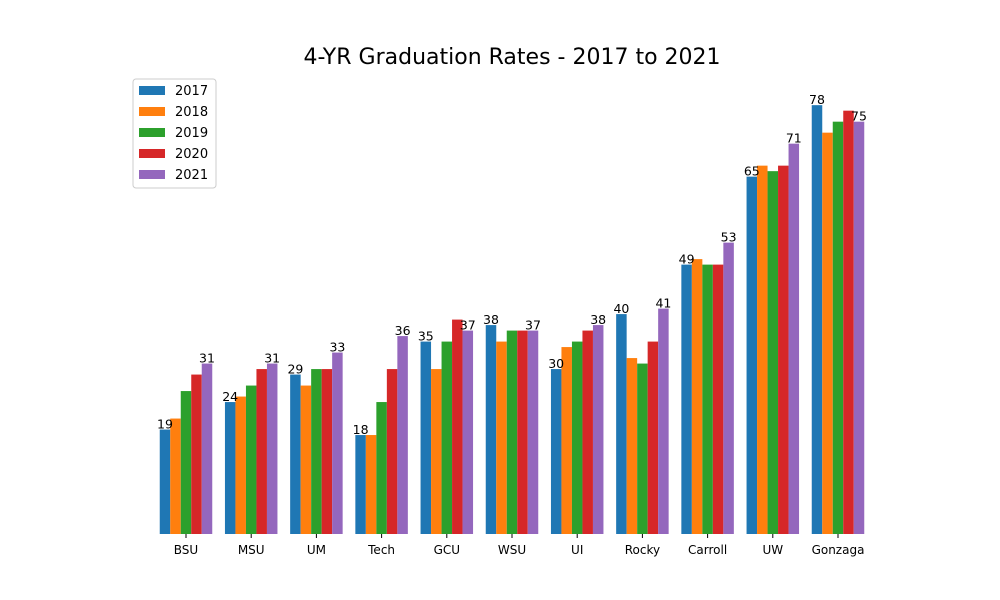 The height and width of the screenshot is (600, 1000). What do you see at coordinates (152, 174) in the screenshot?
I see `legend-swatch-2021` at bounding box center [152, 174].